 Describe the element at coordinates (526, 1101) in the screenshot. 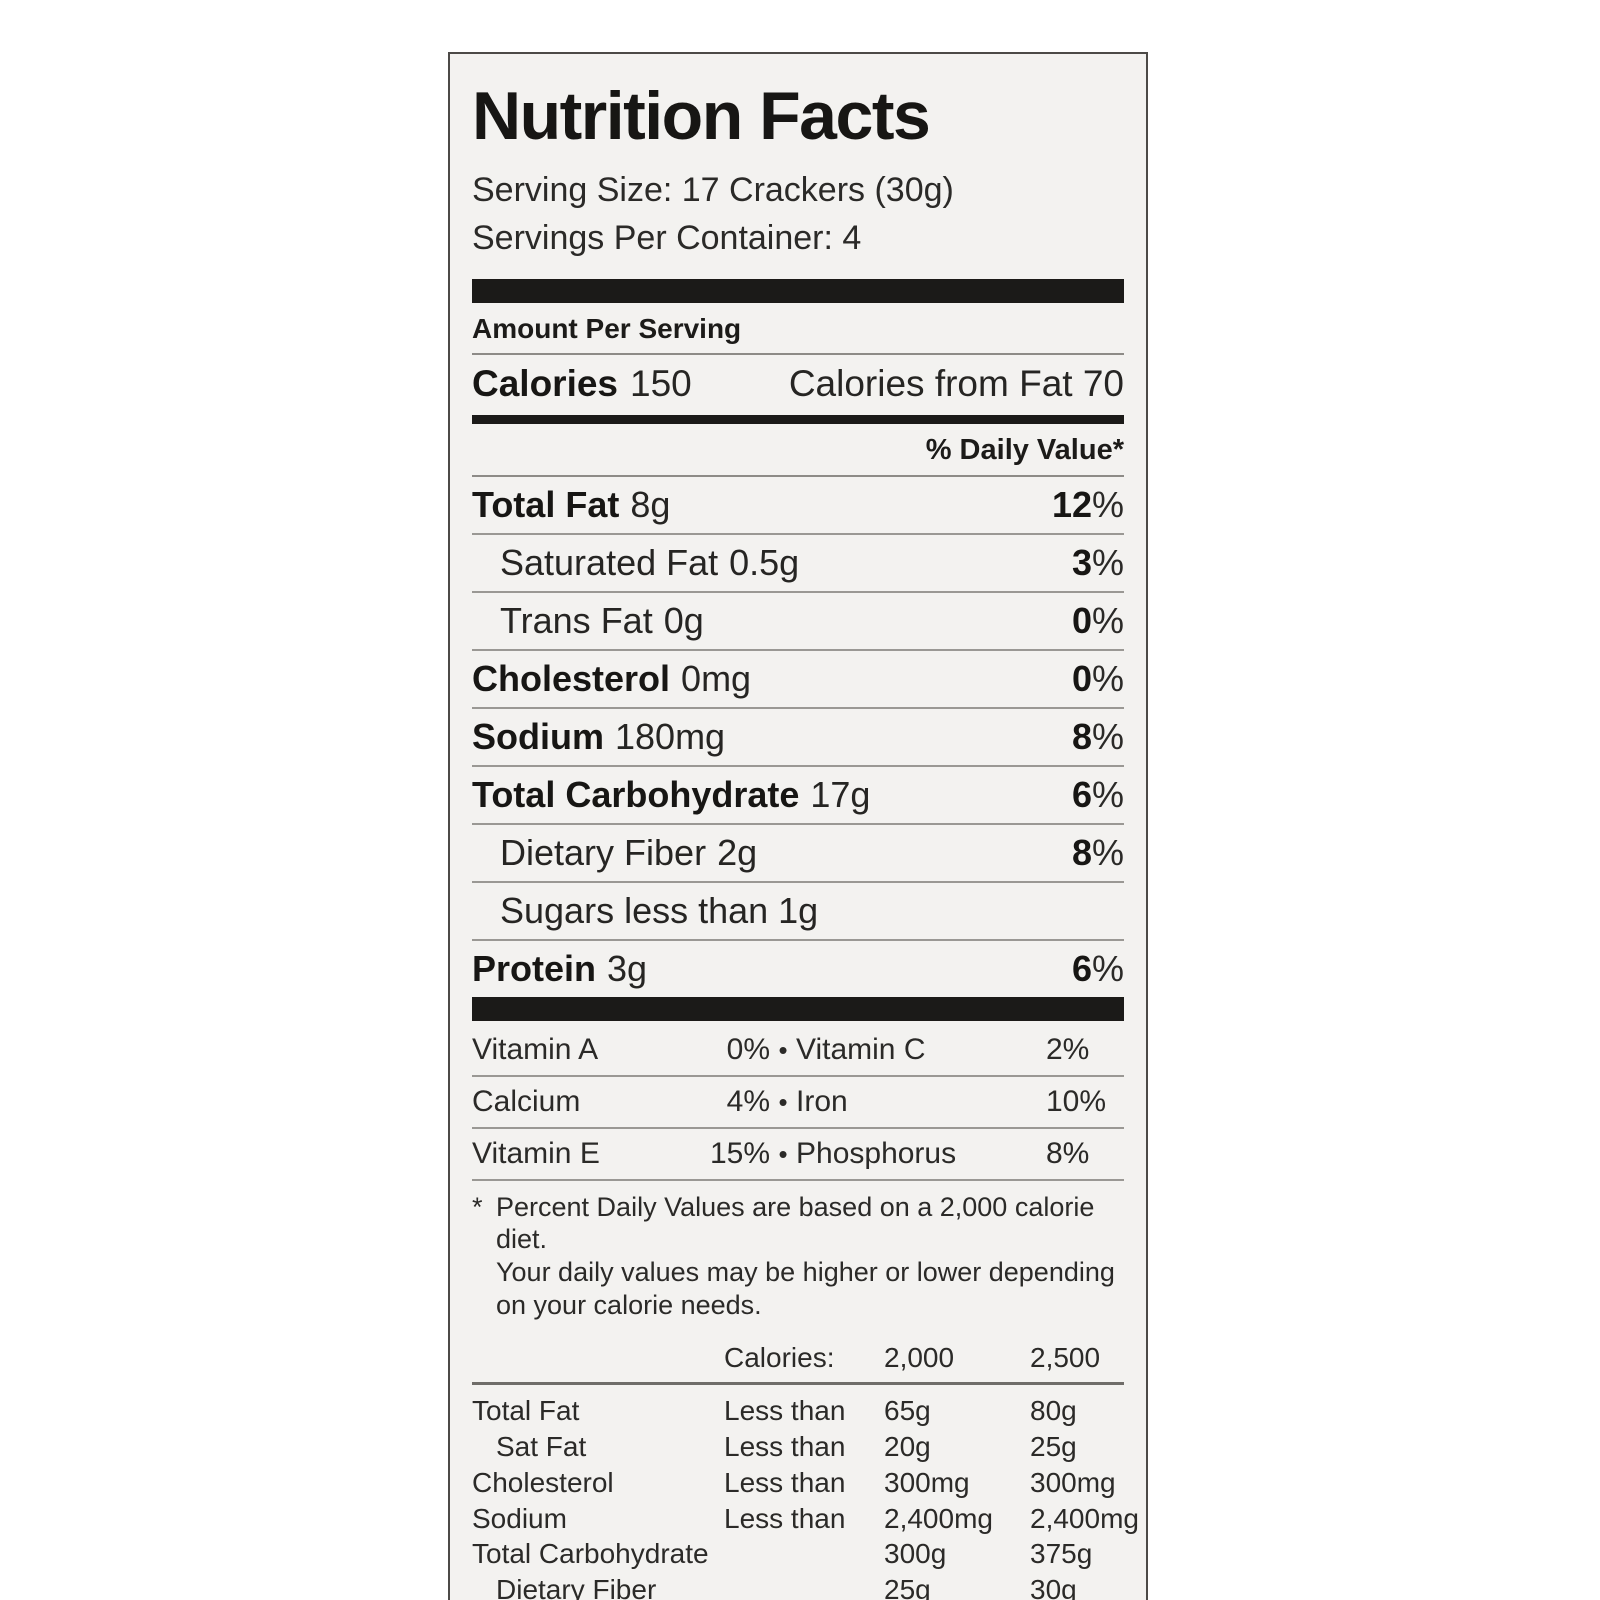

I see `vitamin-name: Calcium` at that location.